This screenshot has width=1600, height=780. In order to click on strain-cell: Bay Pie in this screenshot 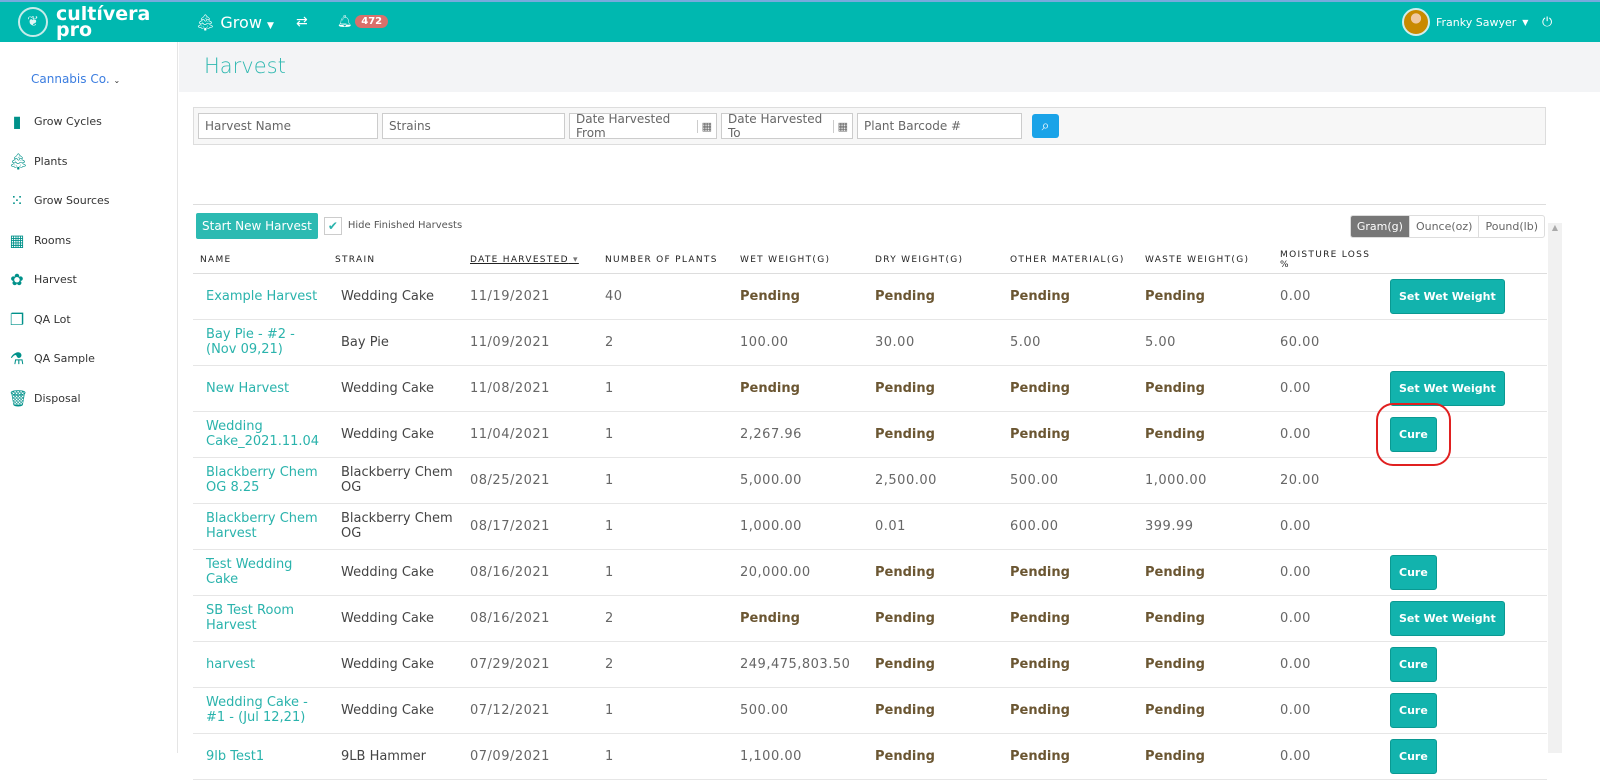, I will do `click(395, 342)`.